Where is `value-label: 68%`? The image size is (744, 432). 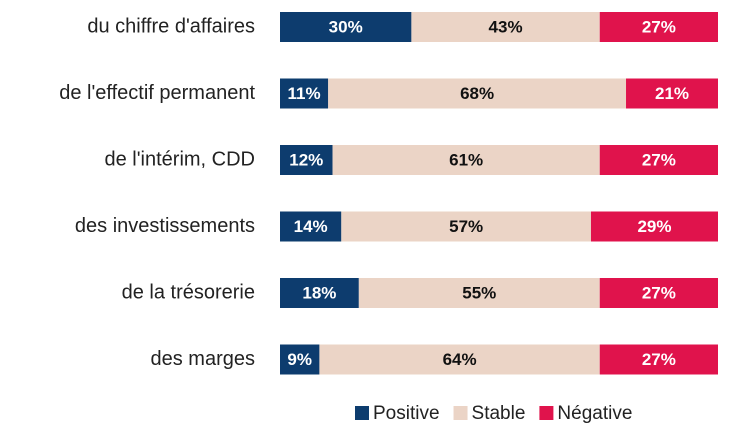 value-label: 68% is located at coordinates (477, 93).